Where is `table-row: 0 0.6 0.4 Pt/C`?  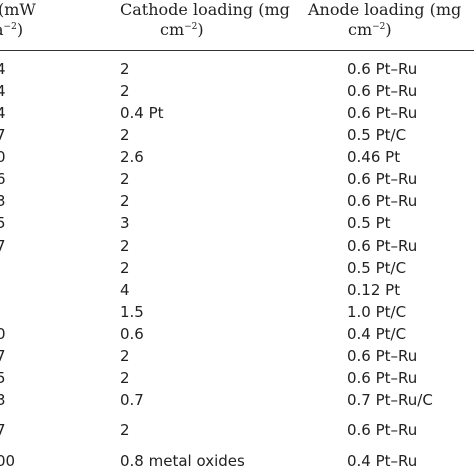 table-row: 0 0.6 0.4 Pt/C is located at coordinates (237, 334).